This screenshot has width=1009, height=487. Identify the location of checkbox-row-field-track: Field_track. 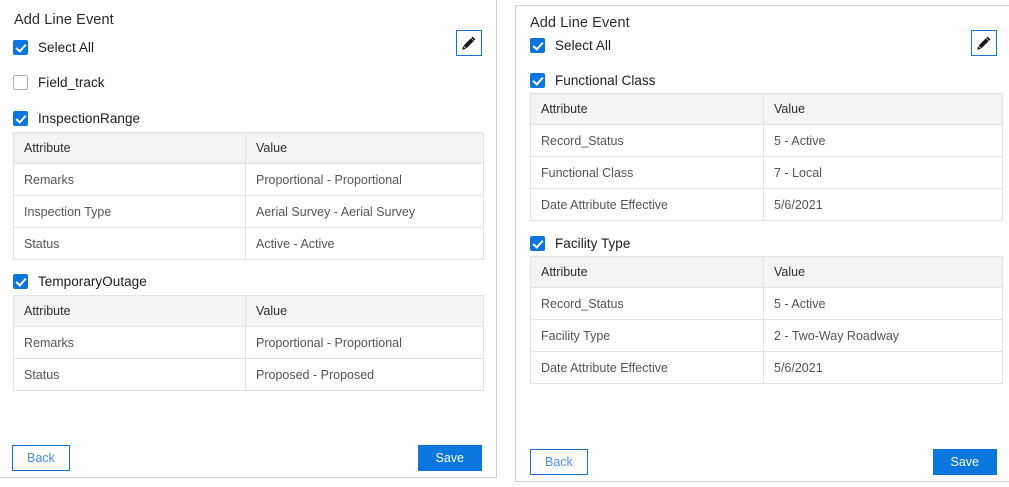
(59, 82).